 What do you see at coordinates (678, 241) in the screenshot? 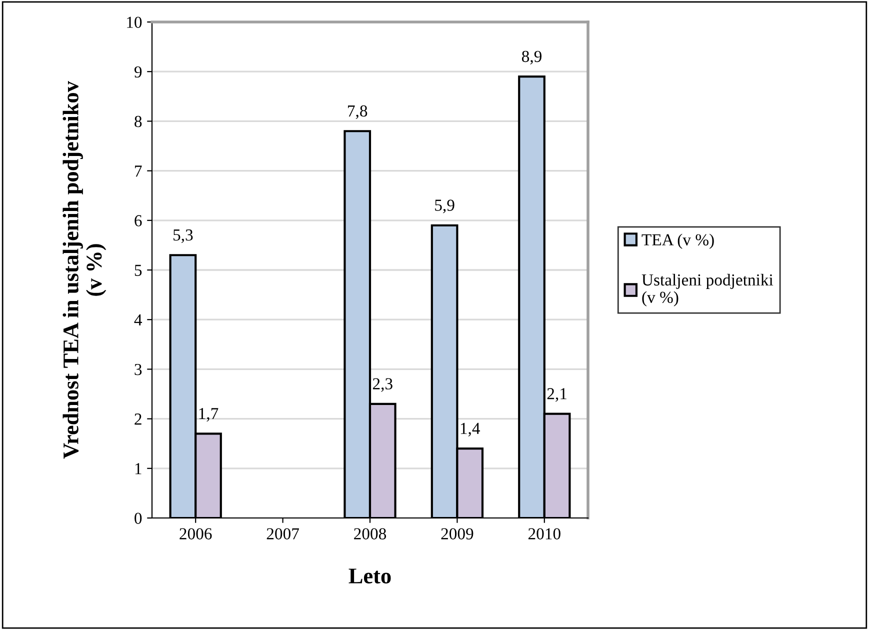
I see `legend-label: TEA (v %)` at bounding box center [678, 241].